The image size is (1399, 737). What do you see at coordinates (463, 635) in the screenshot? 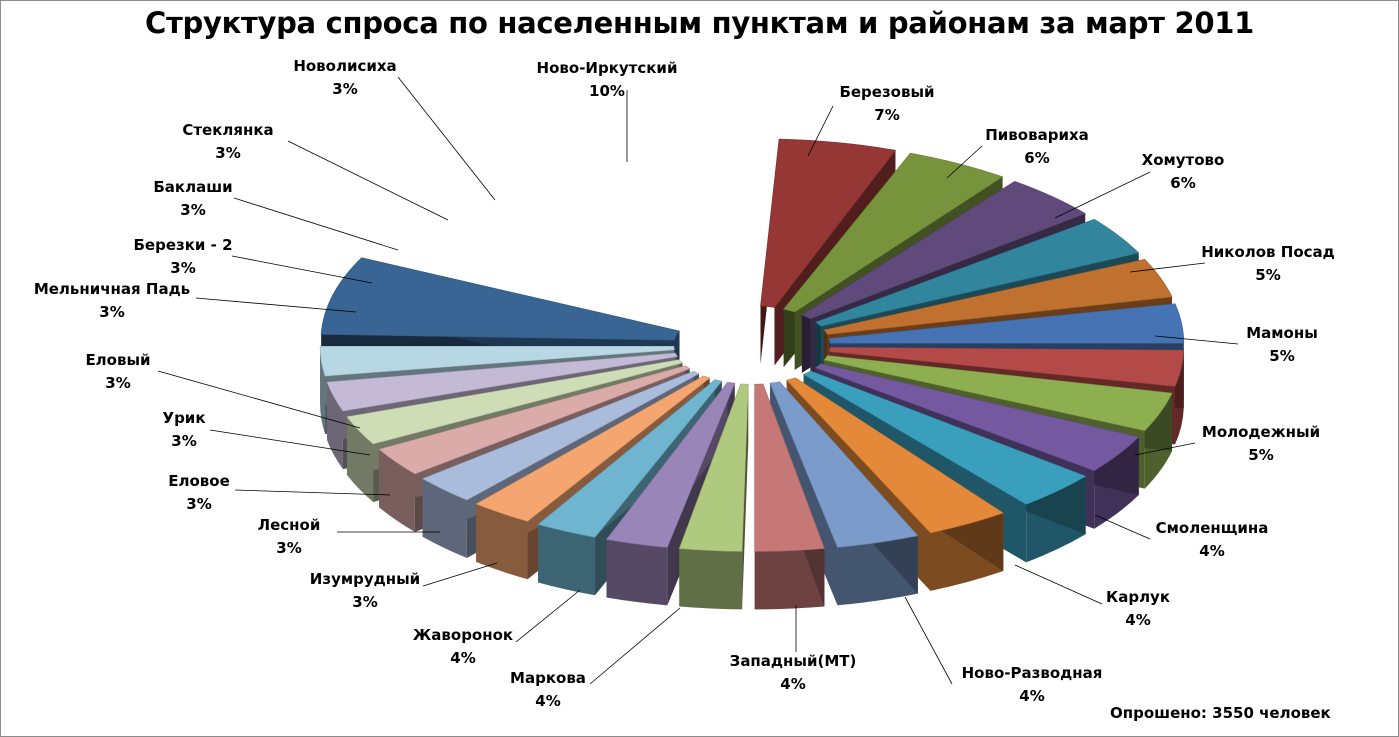
I see `slice-name-label: Жаворонок` at bounding box center [463, 635].